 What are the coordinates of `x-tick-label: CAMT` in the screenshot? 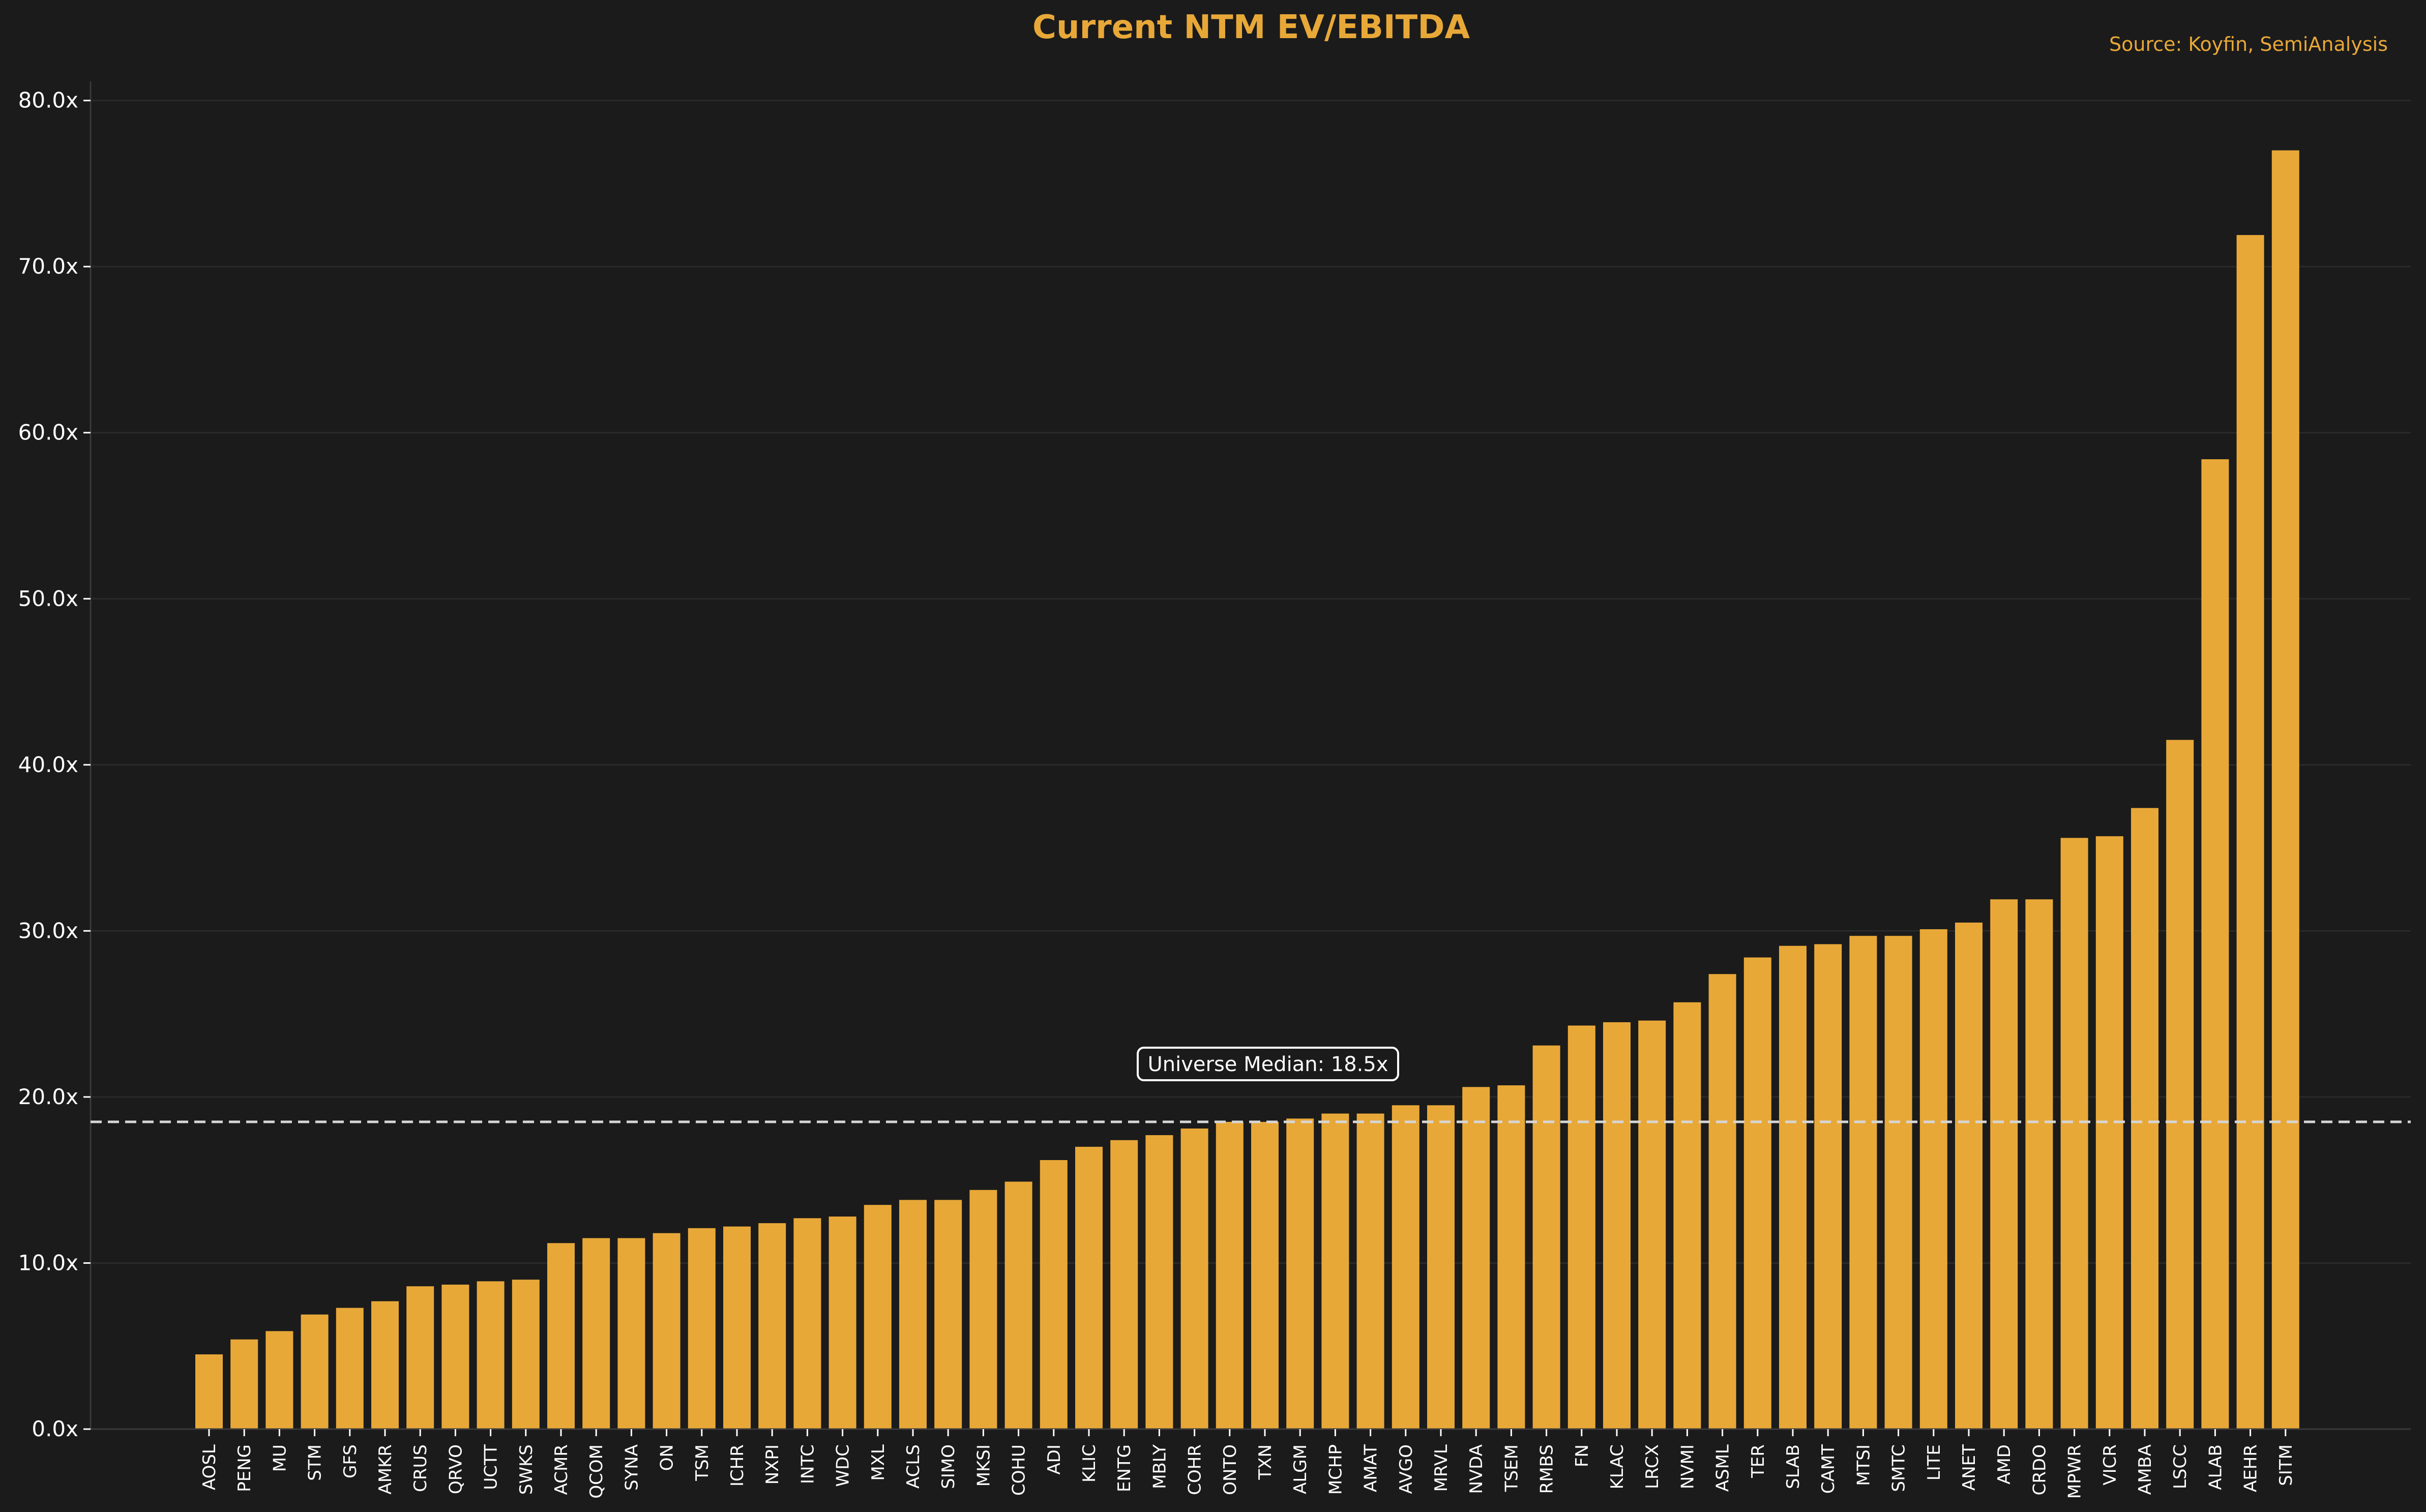 It's located at (1828, 1469).